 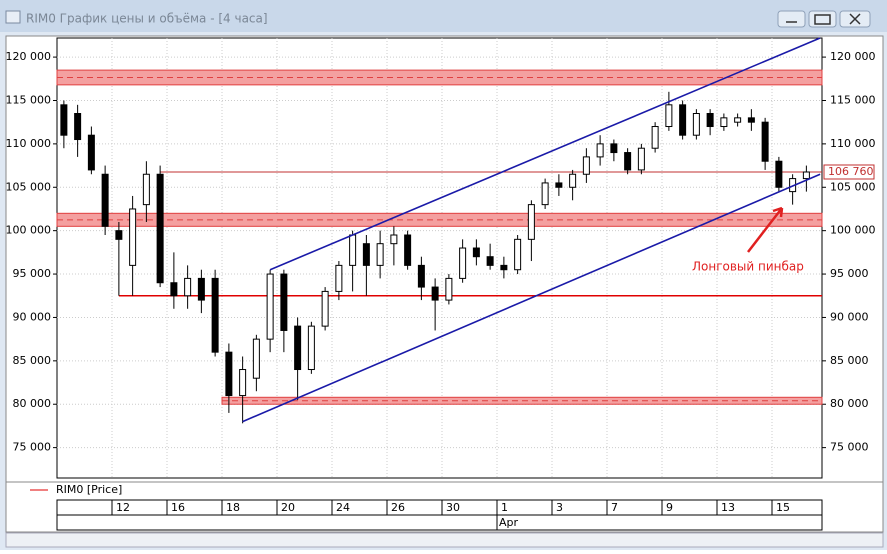 What do you see at coordinates (32, 403) in the screenshot?
I see `y-tick-label: 80 000` at bounding box center [32, 403].